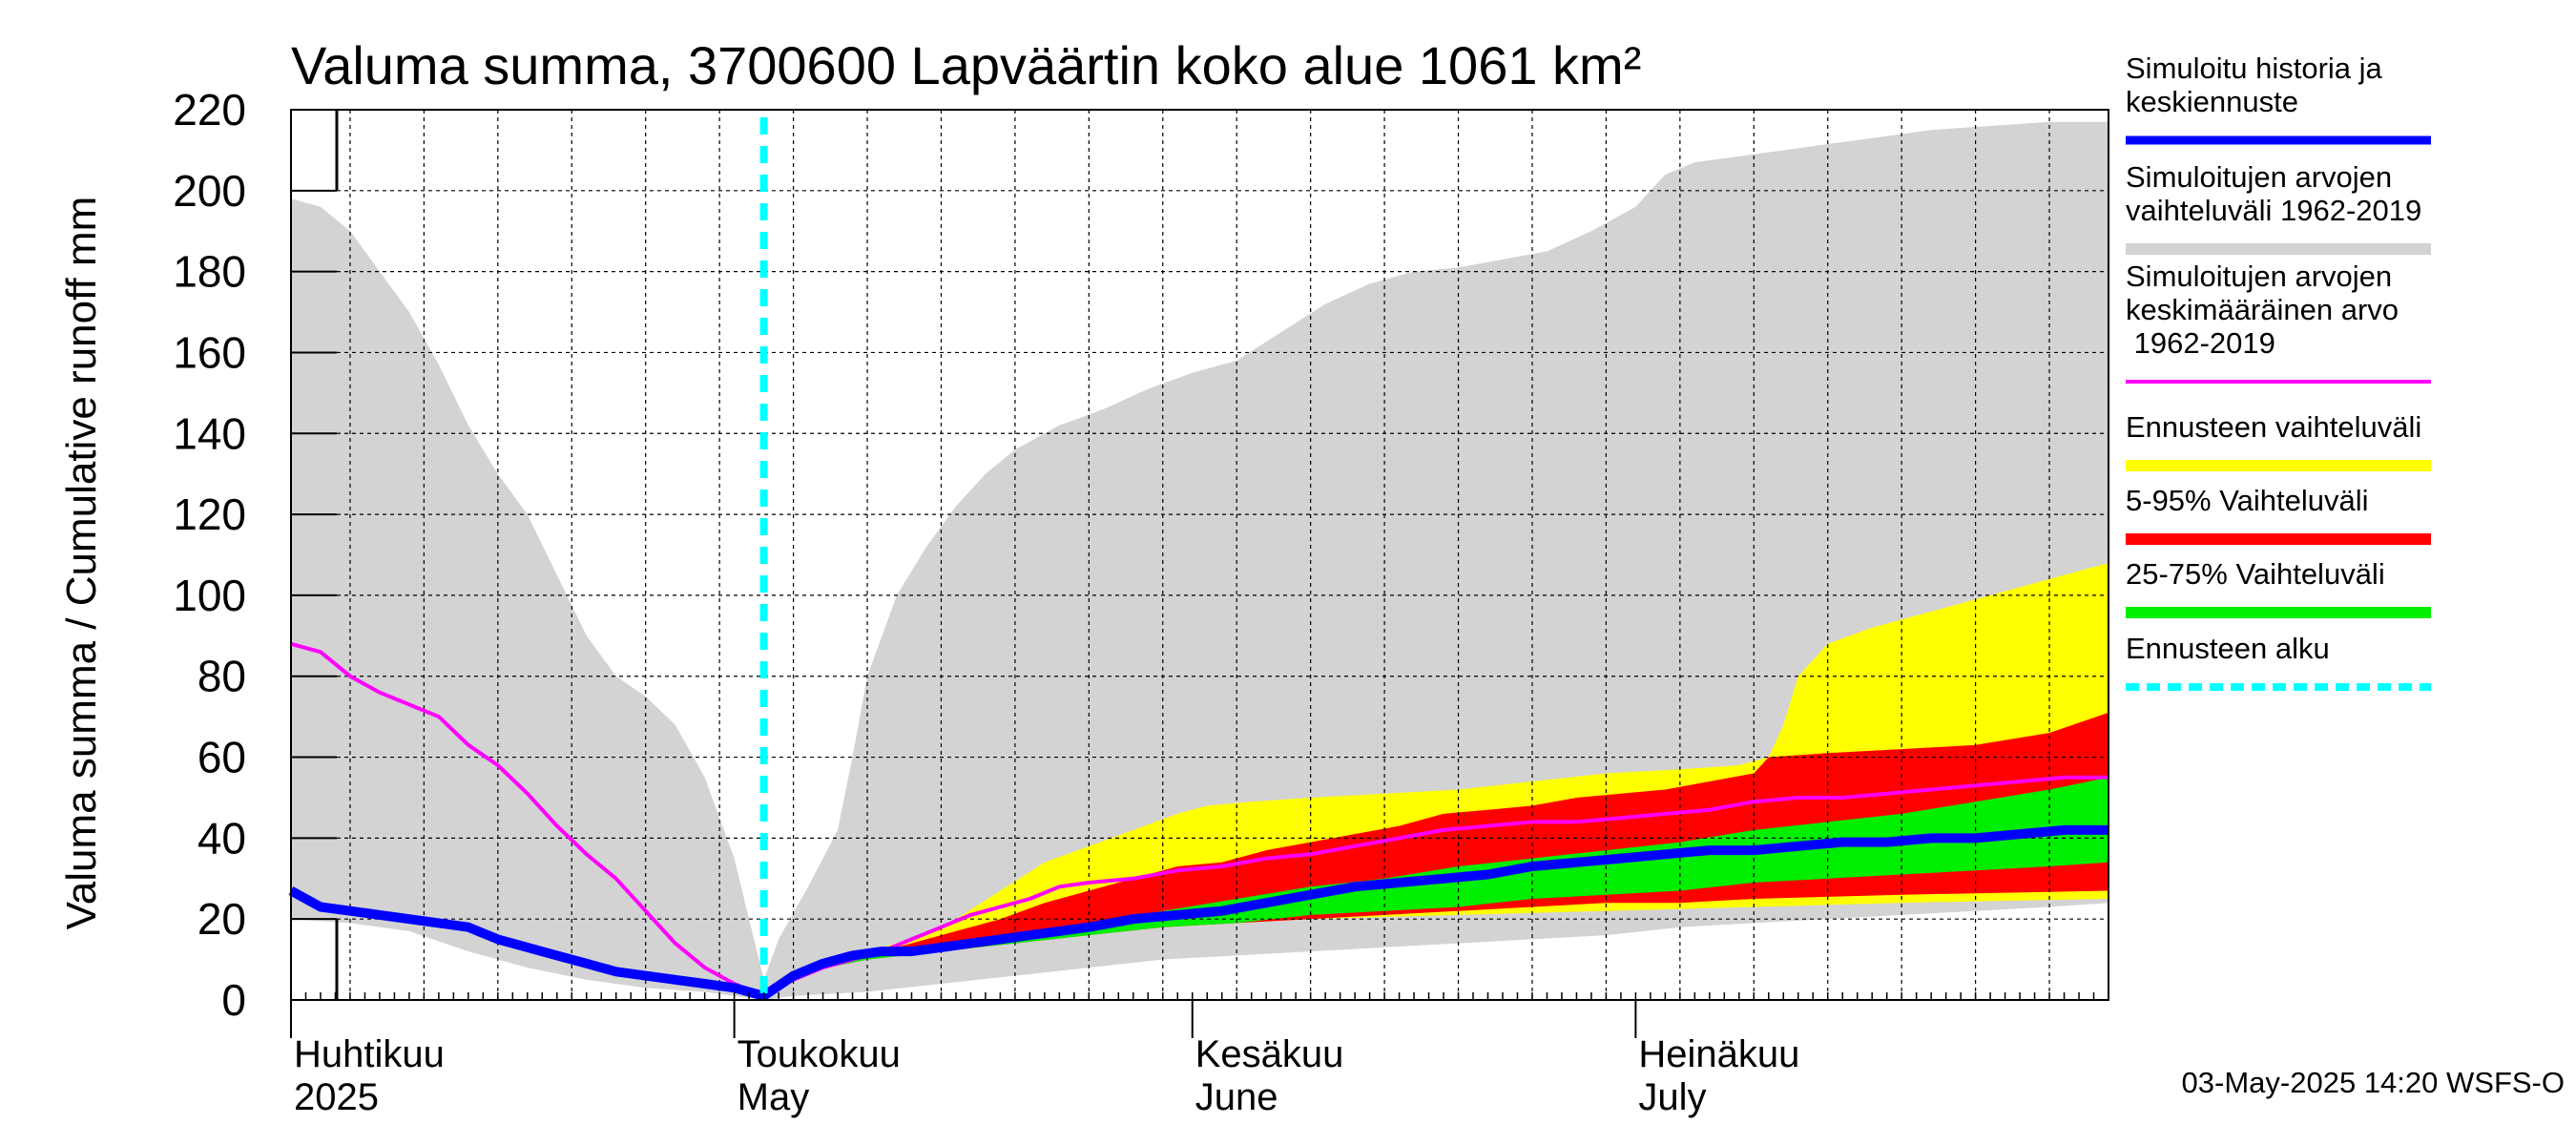 The height and width of the screenshot is (1145, 2576). I want to click on legend-label-line: Simuloitu historia ja, so click(2254, 69).